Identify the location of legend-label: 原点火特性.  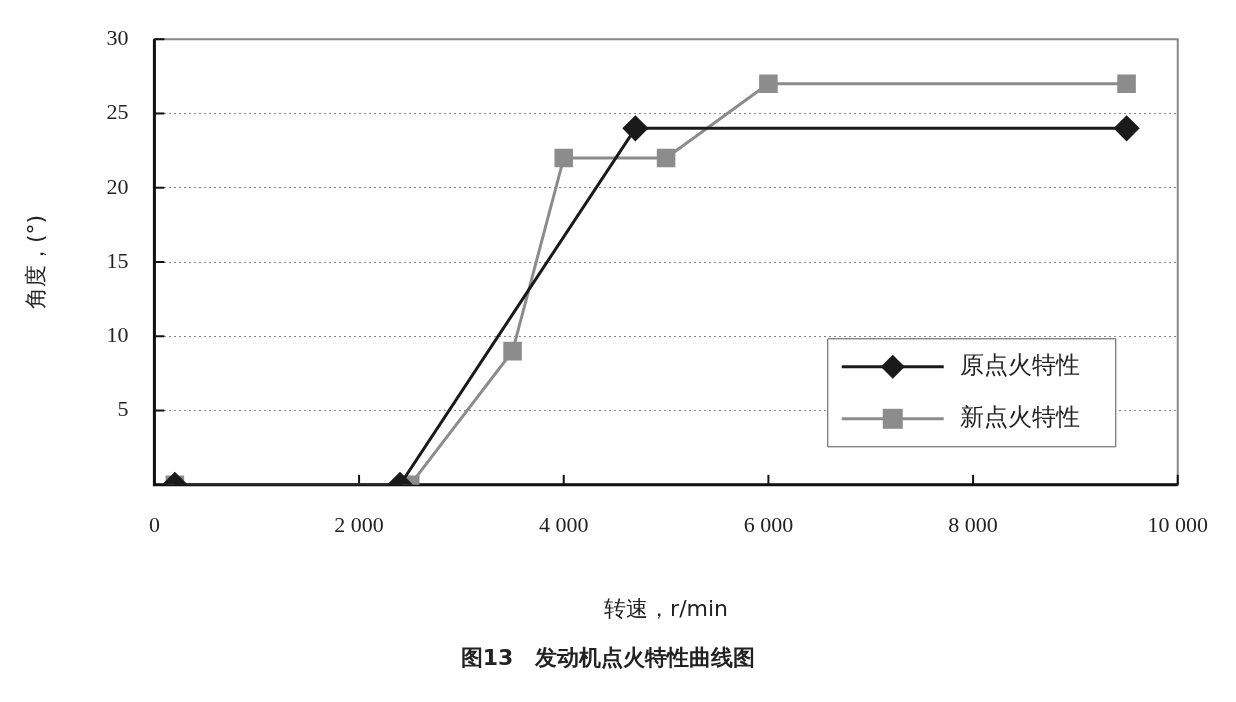
(1019, 365).